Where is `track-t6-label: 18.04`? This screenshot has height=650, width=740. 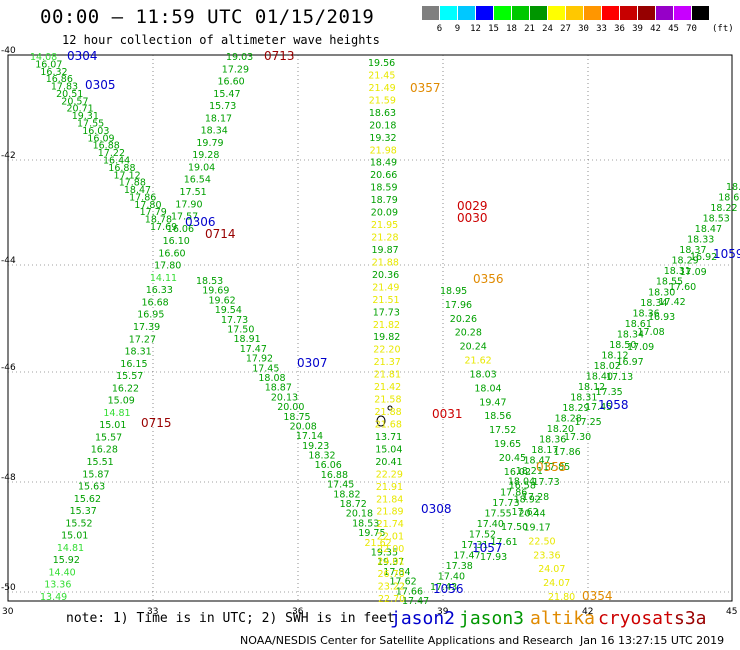
track-t6-label: 18.04 is located at coordinates (521, 482).